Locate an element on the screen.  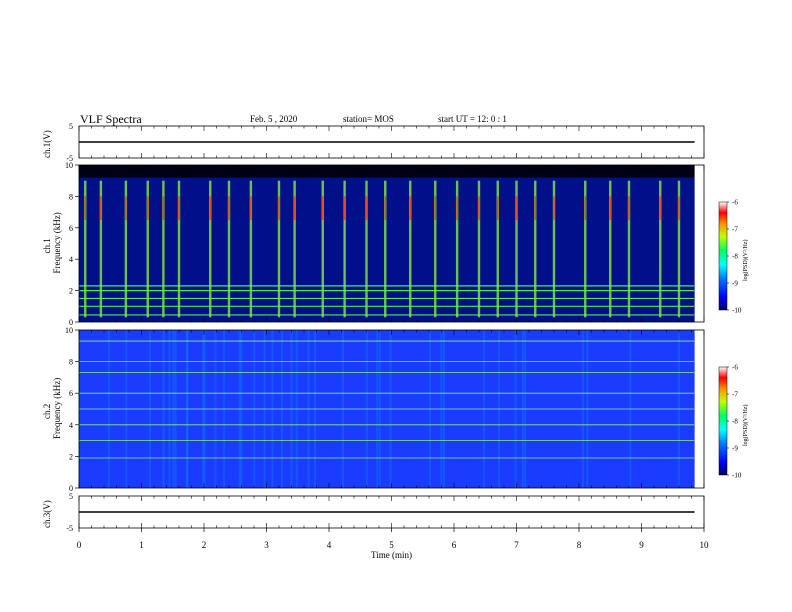
y-tick-label: 5 is located at coordinates (71, 126).